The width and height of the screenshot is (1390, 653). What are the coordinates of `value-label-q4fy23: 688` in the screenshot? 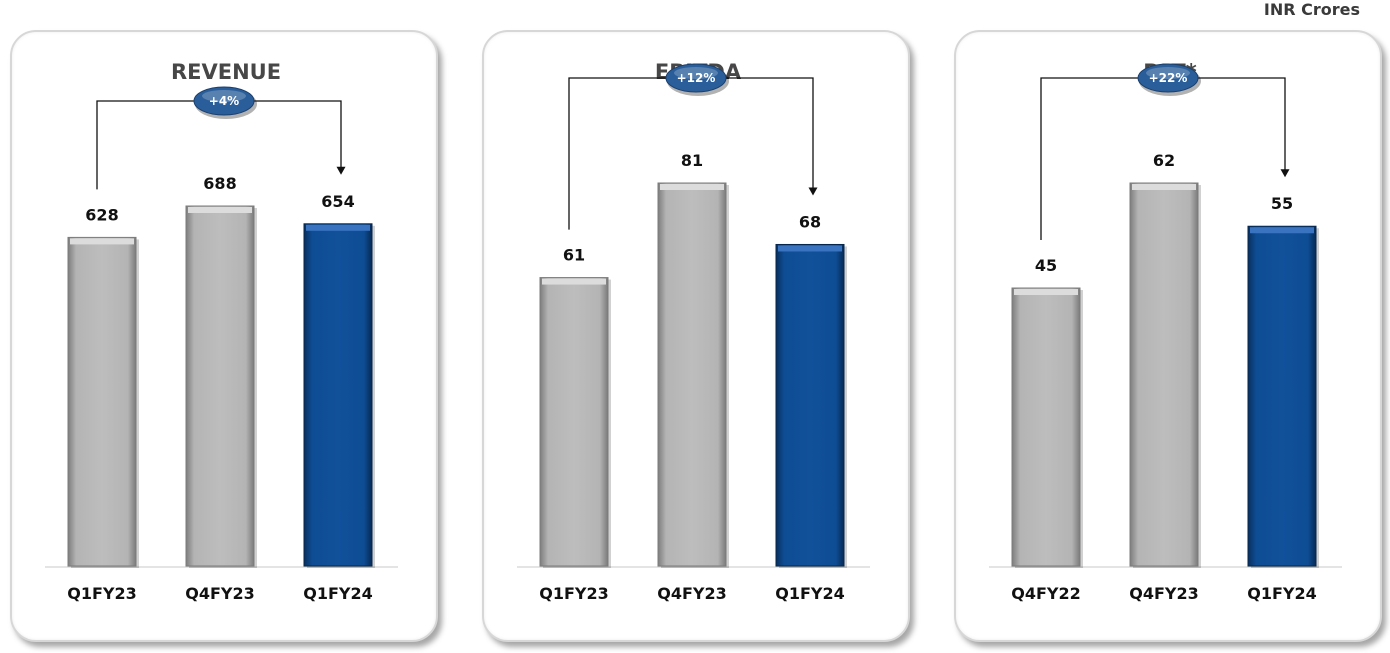 It's located at (219, 183).